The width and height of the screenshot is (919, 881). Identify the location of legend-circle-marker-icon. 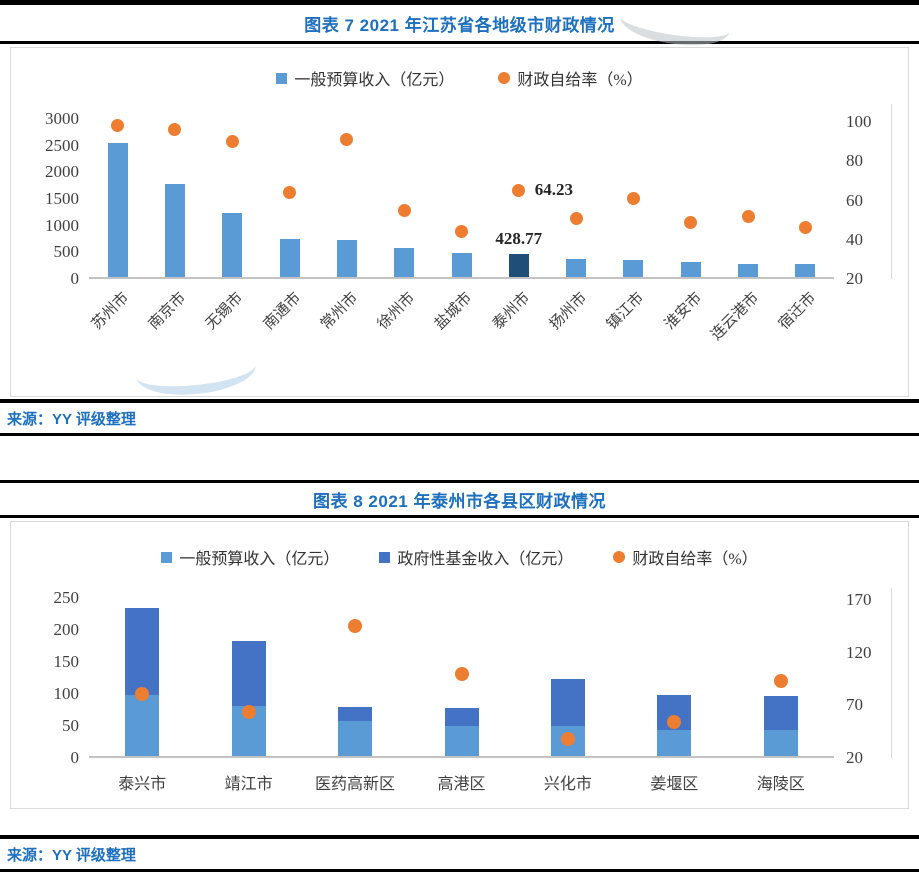
(619, 557).